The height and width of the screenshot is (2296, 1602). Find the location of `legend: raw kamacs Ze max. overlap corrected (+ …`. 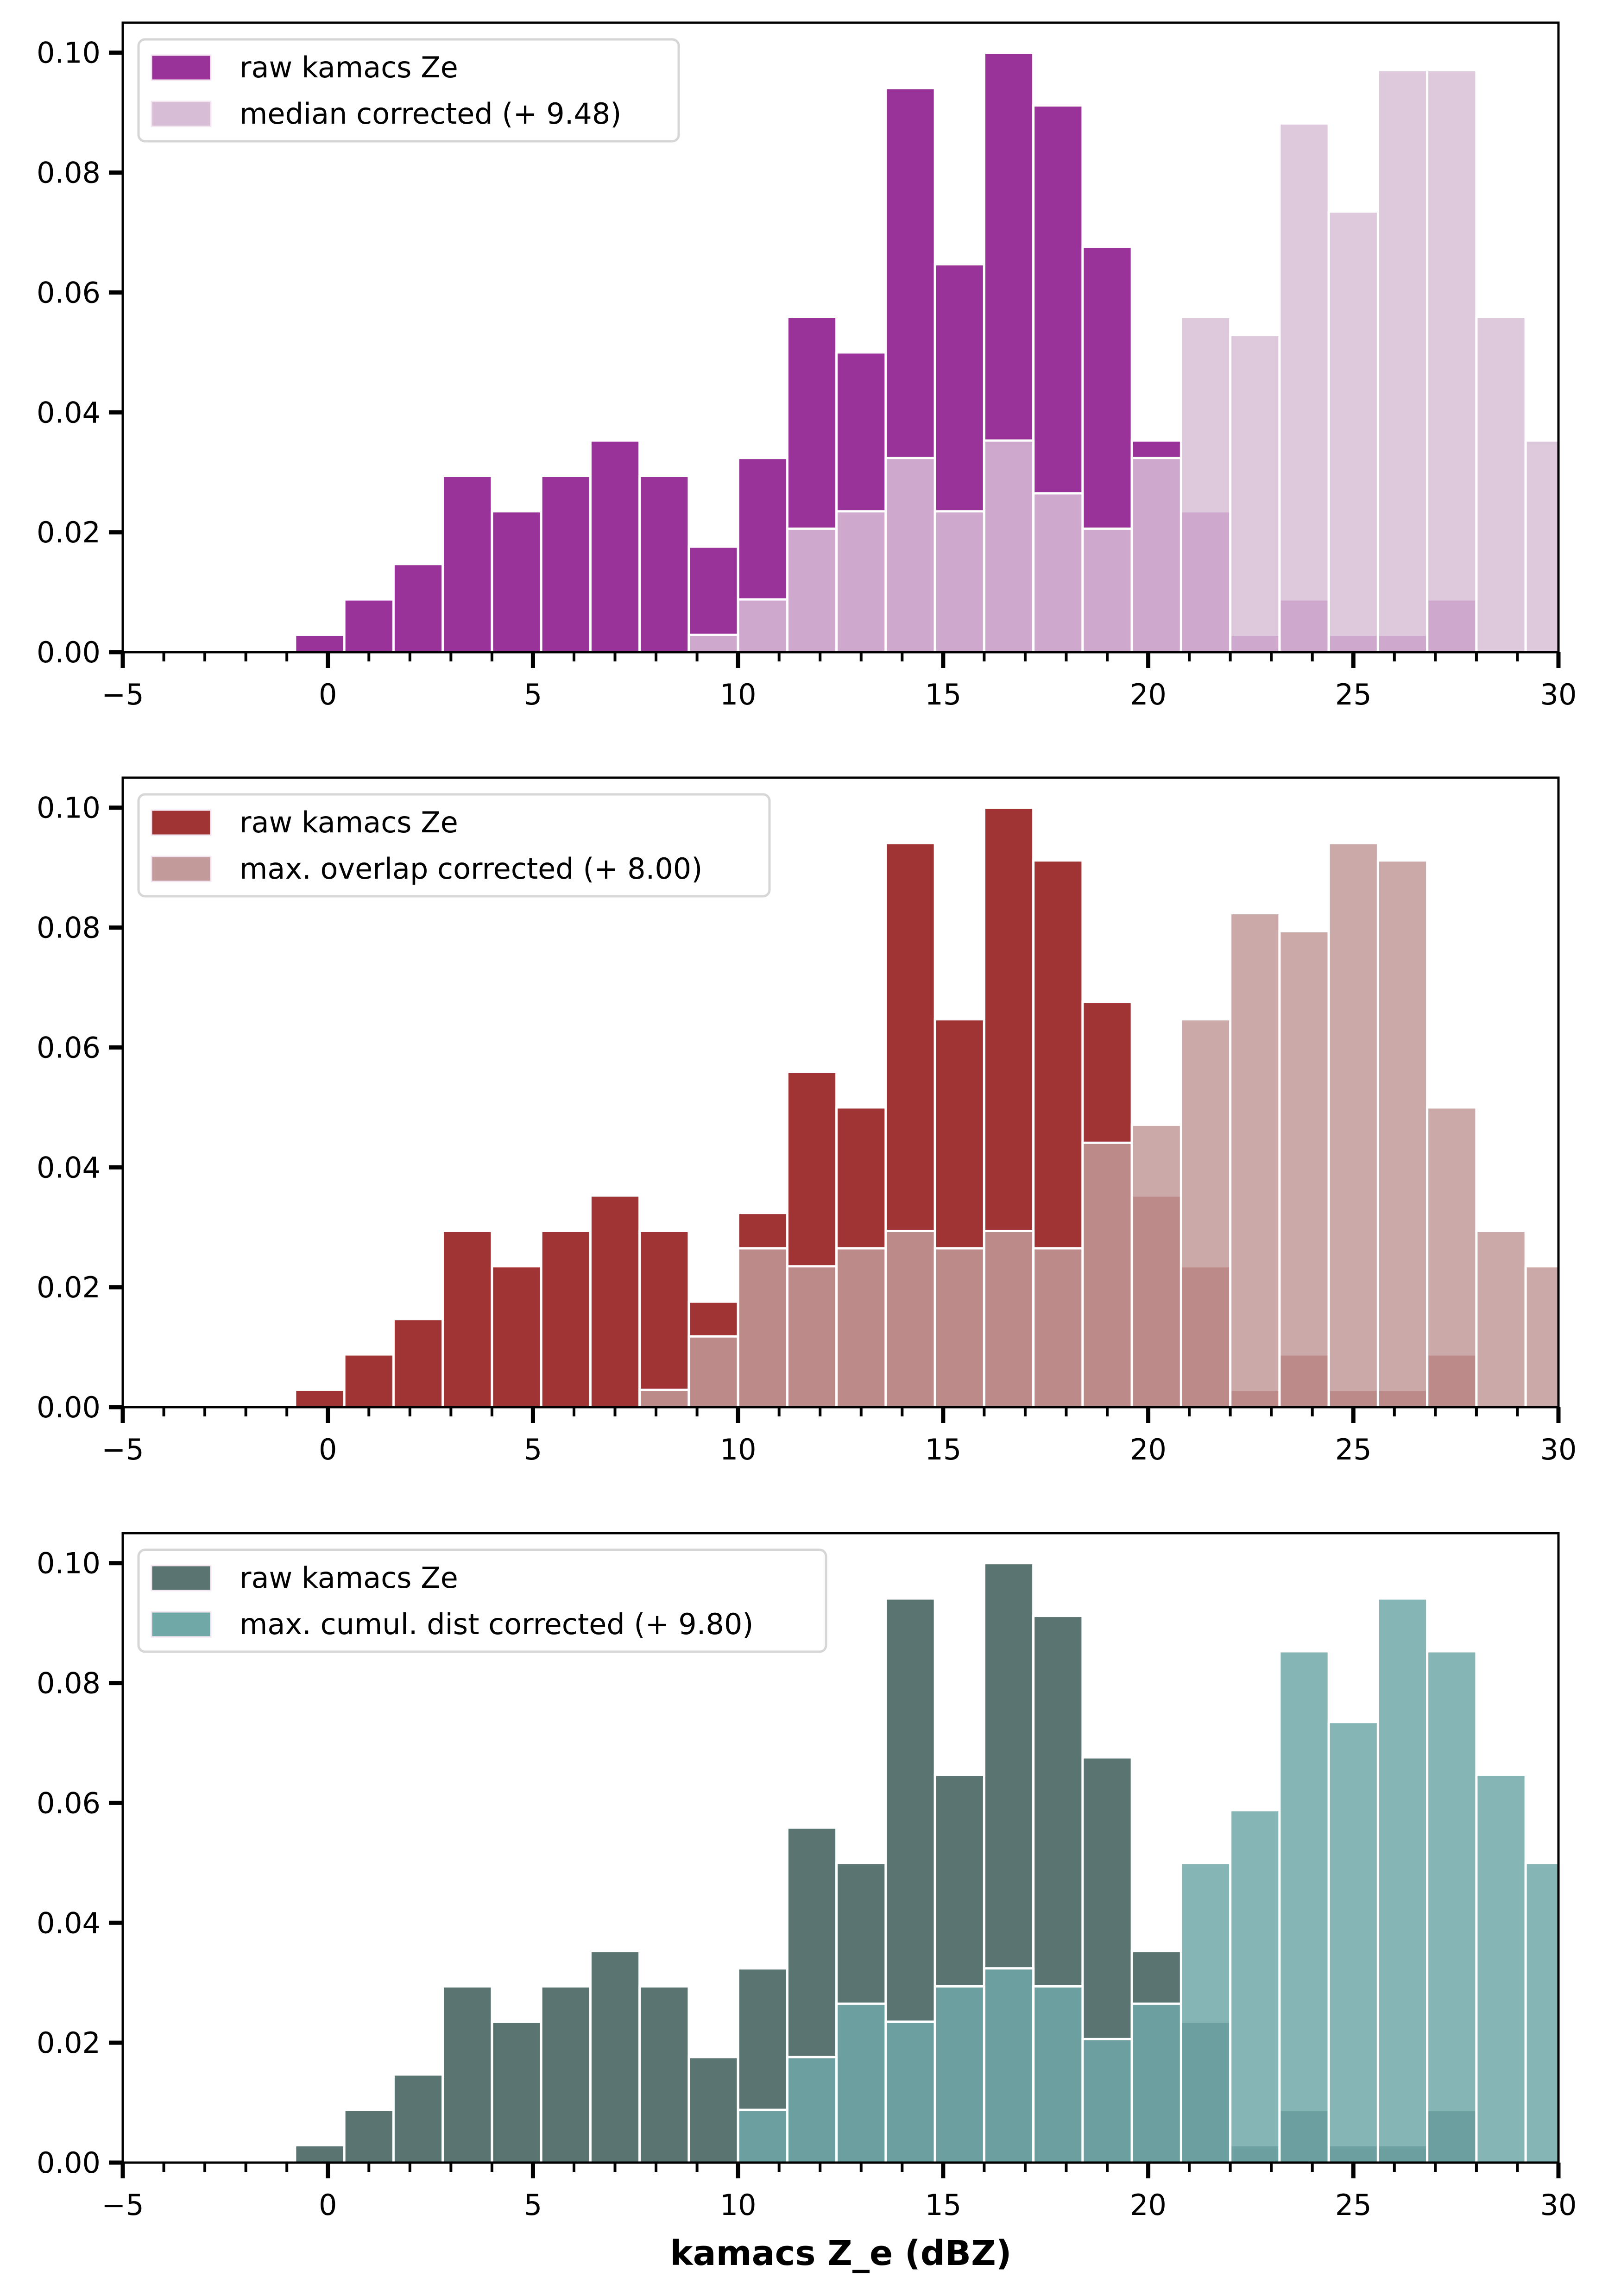

legend: raw kamacs Ze max. overlap corrected (+ … is located at coordinates (454, 845).